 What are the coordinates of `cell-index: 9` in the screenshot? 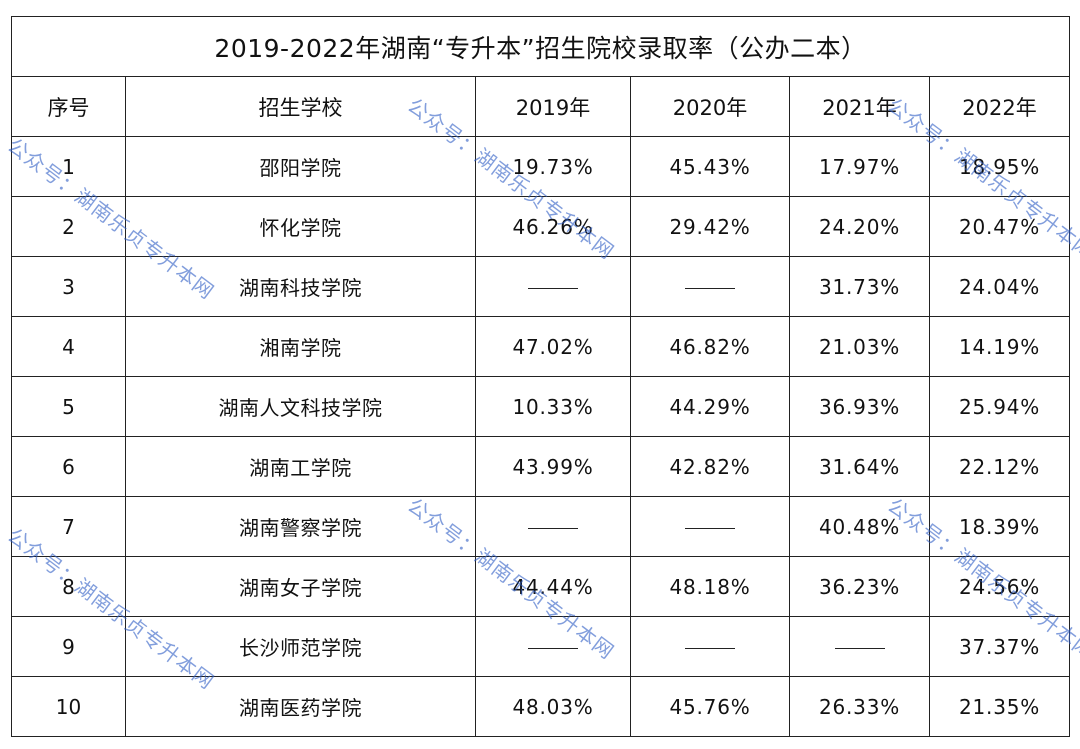 It's located at (68, 646).